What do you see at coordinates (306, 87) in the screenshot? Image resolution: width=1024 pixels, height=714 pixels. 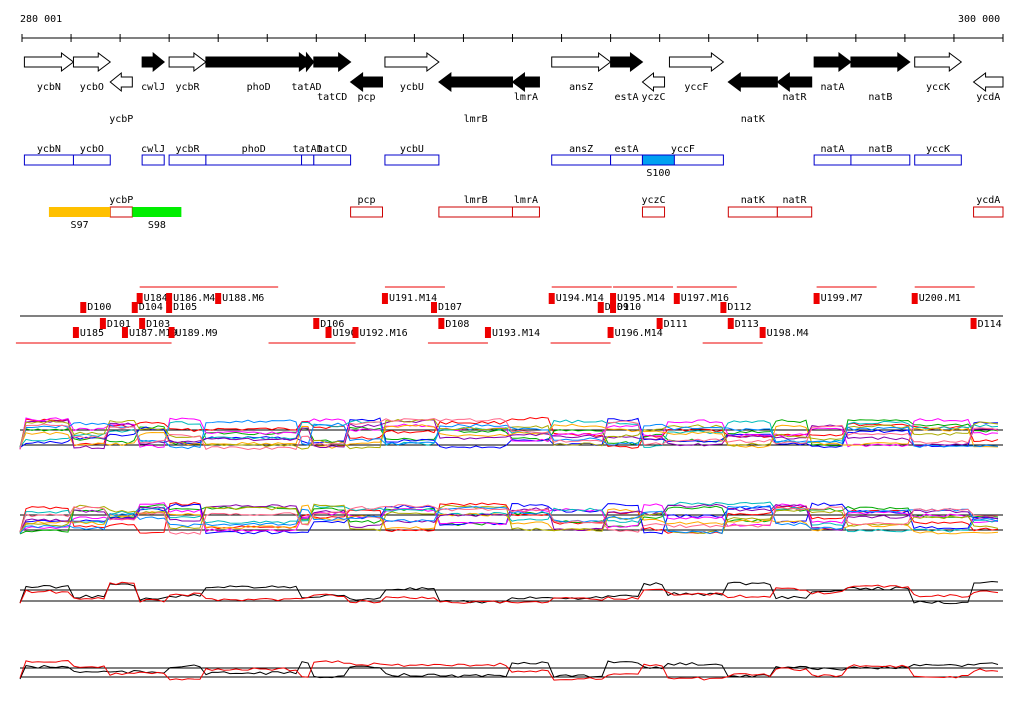 I see `gene-label-tatAD: tatAD` at bounding box center [306, 87].